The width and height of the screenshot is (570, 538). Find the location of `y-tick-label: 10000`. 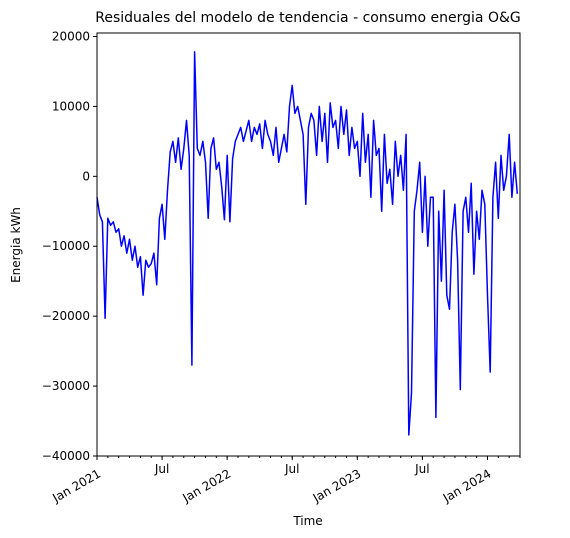

y-tick-label: 10000 is located at coordinates (71, 106).